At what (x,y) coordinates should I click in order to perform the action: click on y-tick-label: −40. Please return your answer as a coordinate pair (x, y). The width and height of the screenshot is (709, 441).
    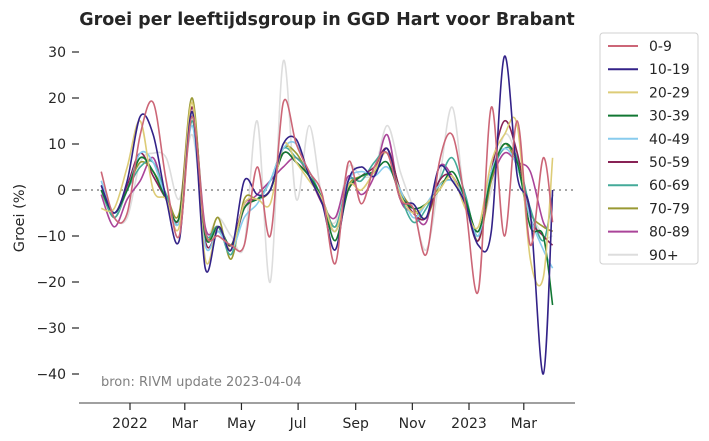
    Looking at the image, I should click on (51, 375).